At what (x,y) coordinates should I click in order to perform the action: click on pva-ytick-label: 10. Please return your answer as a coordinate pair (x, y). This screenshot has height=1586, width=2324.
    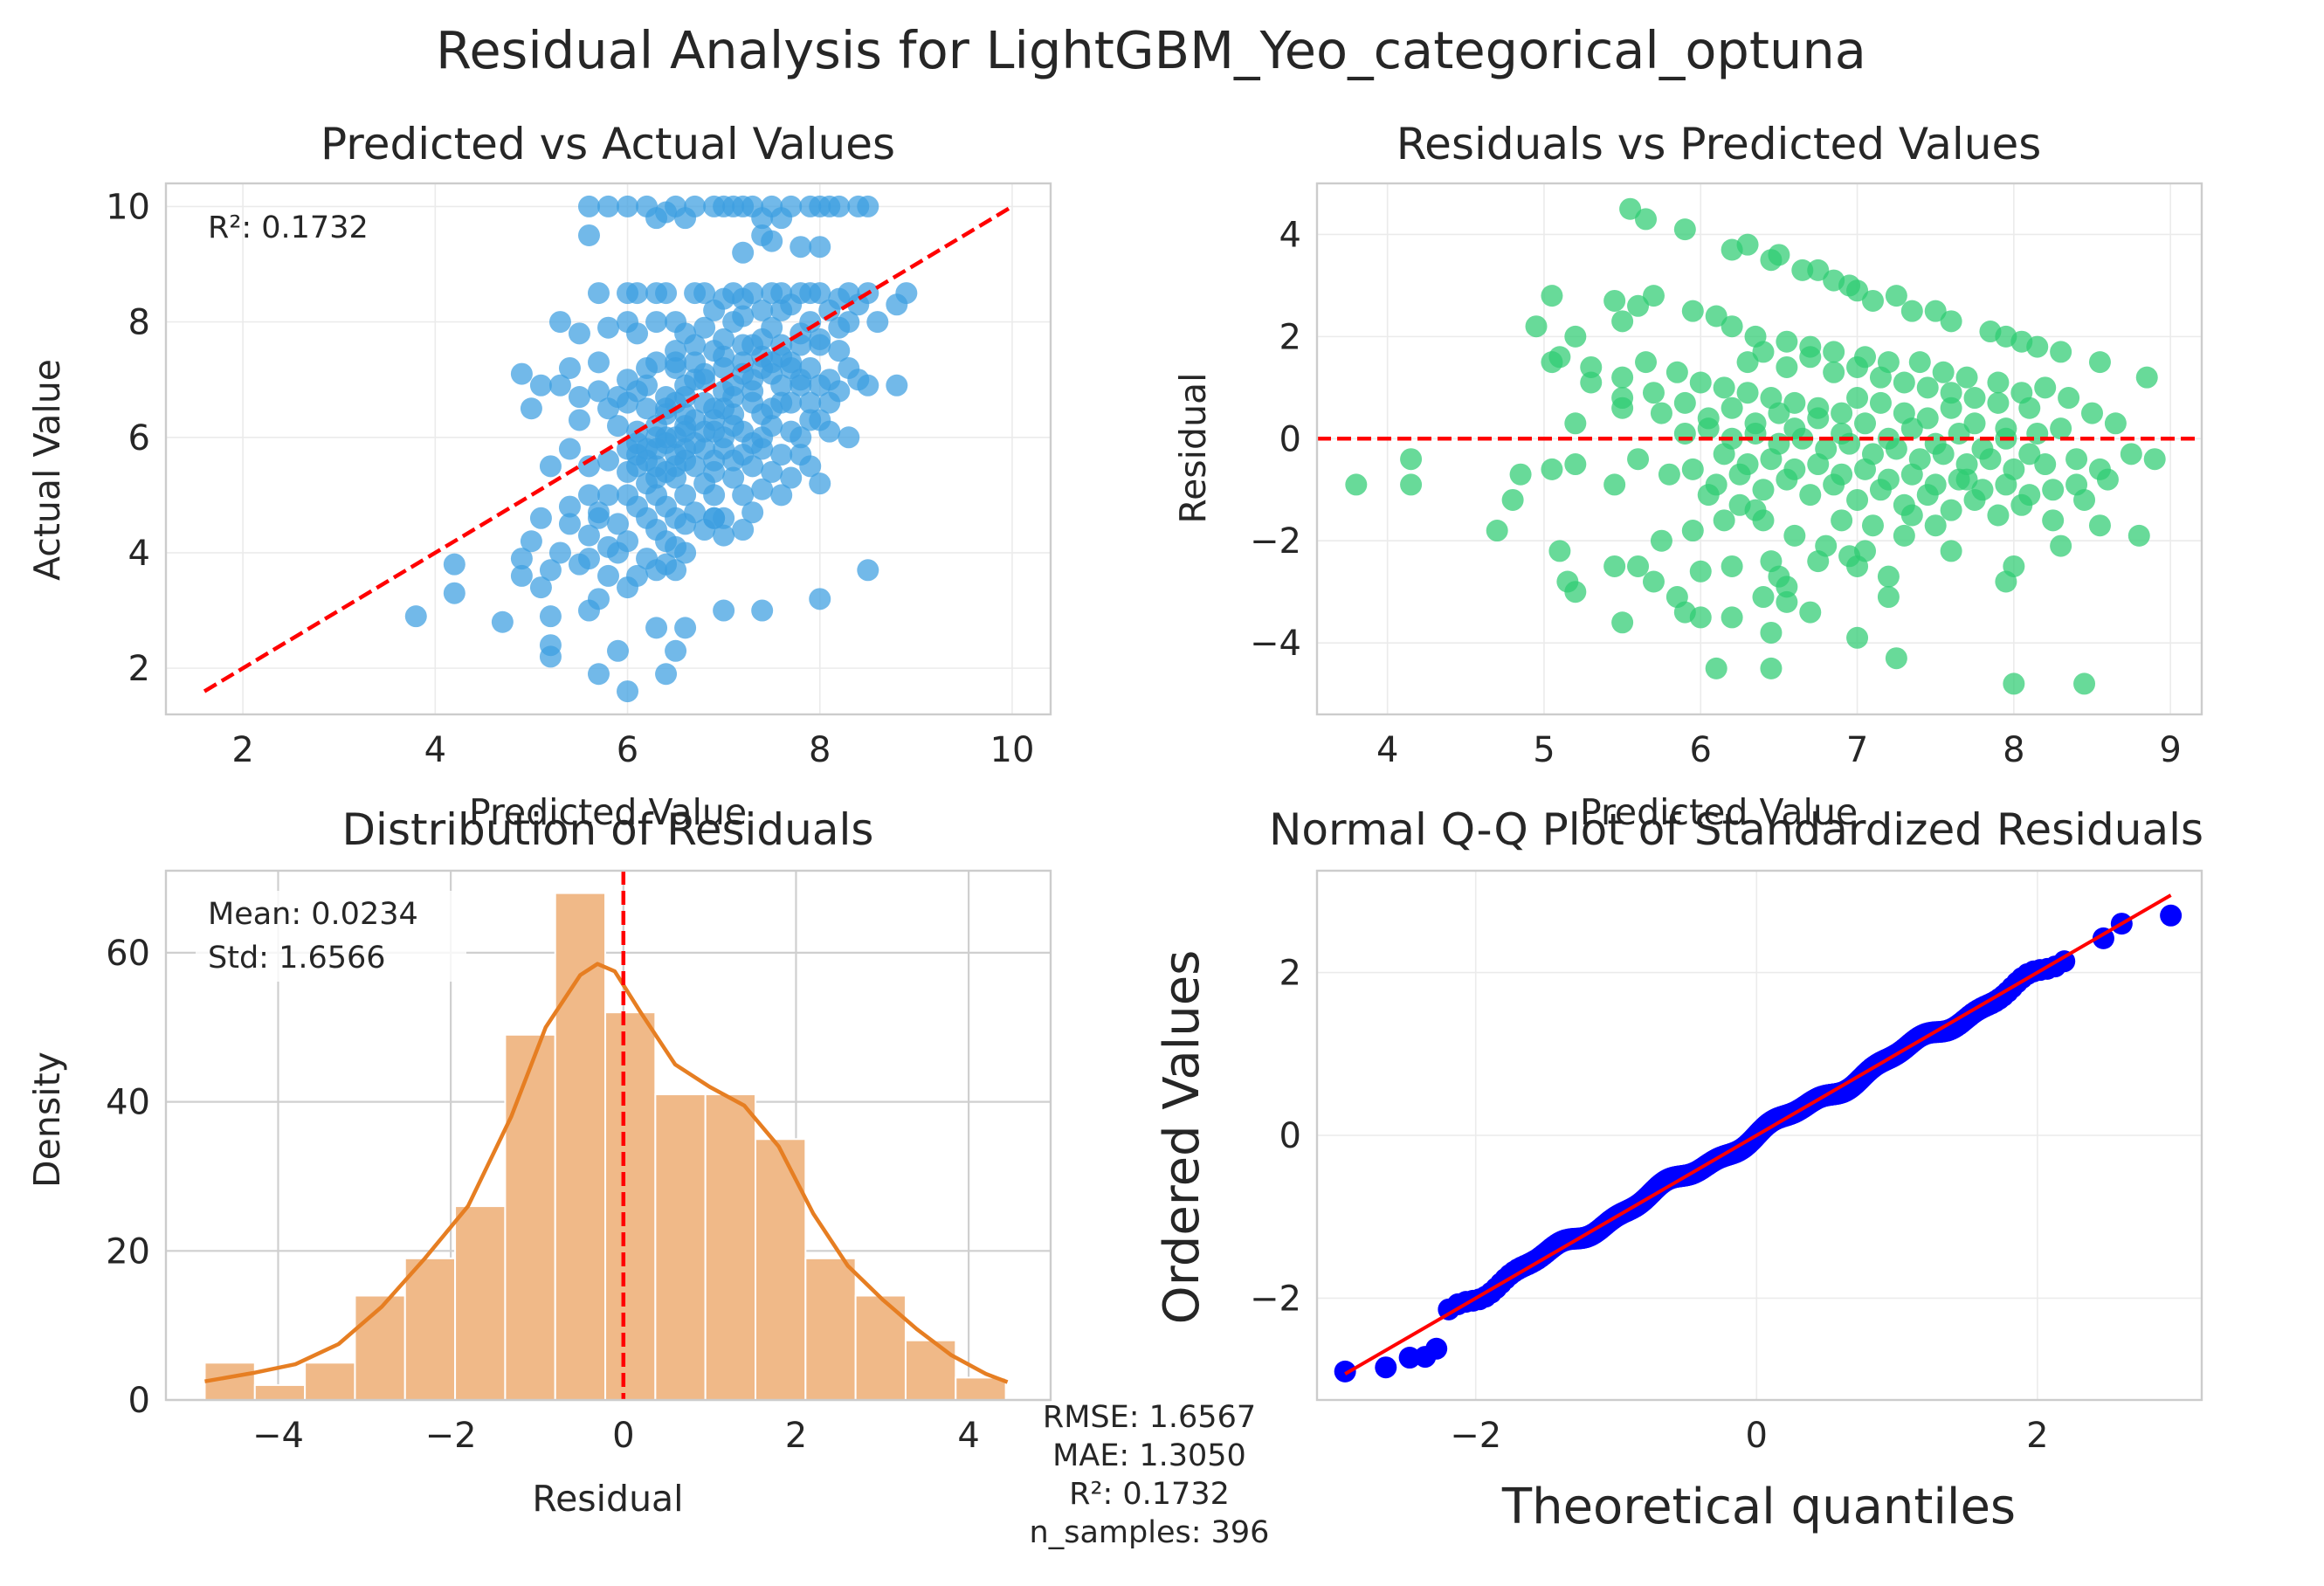
    Looking at the image, I should click on (128, 207).